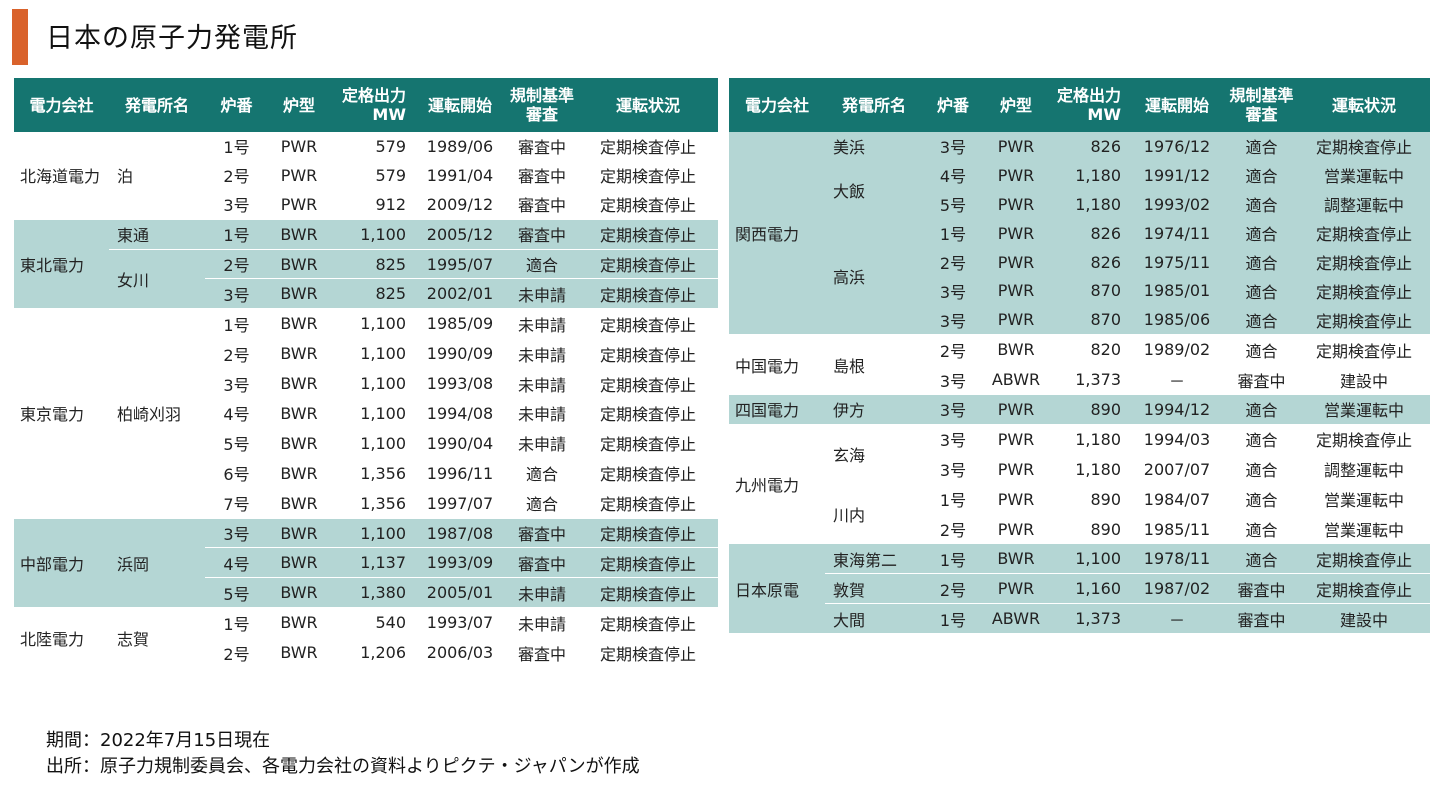  Describe the element at coordinates (1016, 105) in the screenshot. I see `header-type: 炉型` at that location.